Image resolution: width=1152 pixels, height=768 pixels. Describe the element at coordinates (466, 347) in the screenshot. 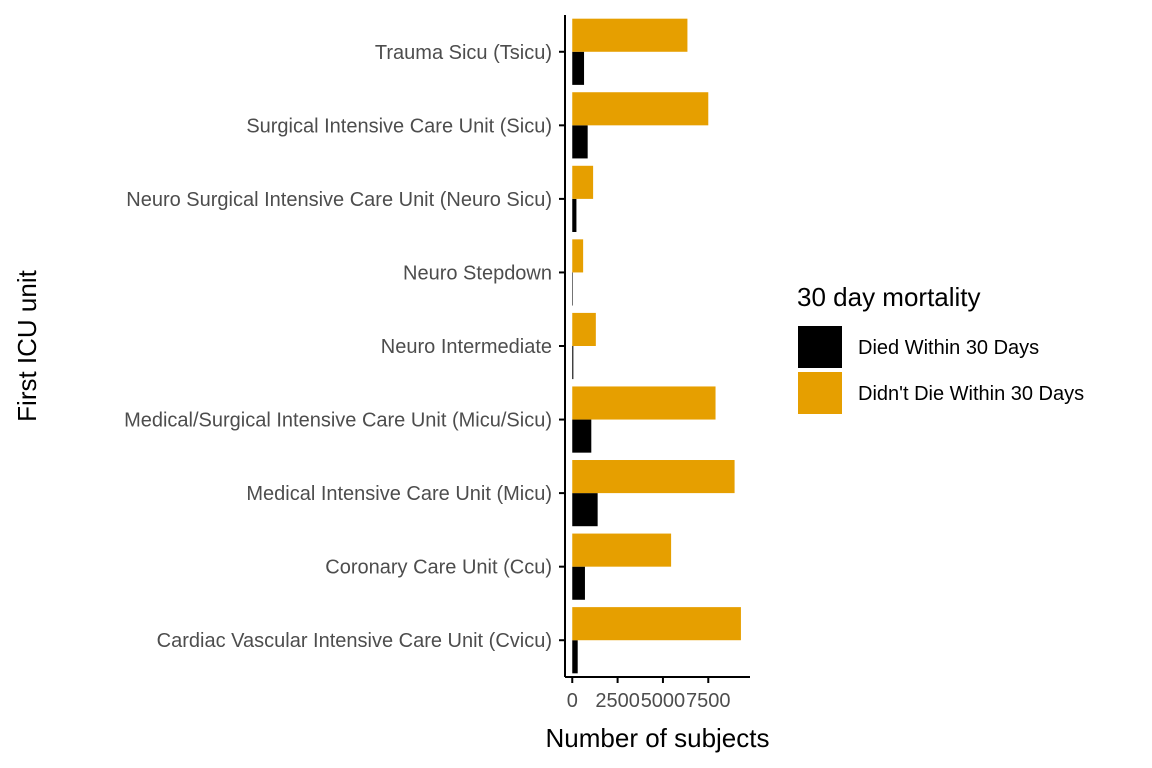

I see `y-tick-label-4: Neuro Intermediate` at that location.